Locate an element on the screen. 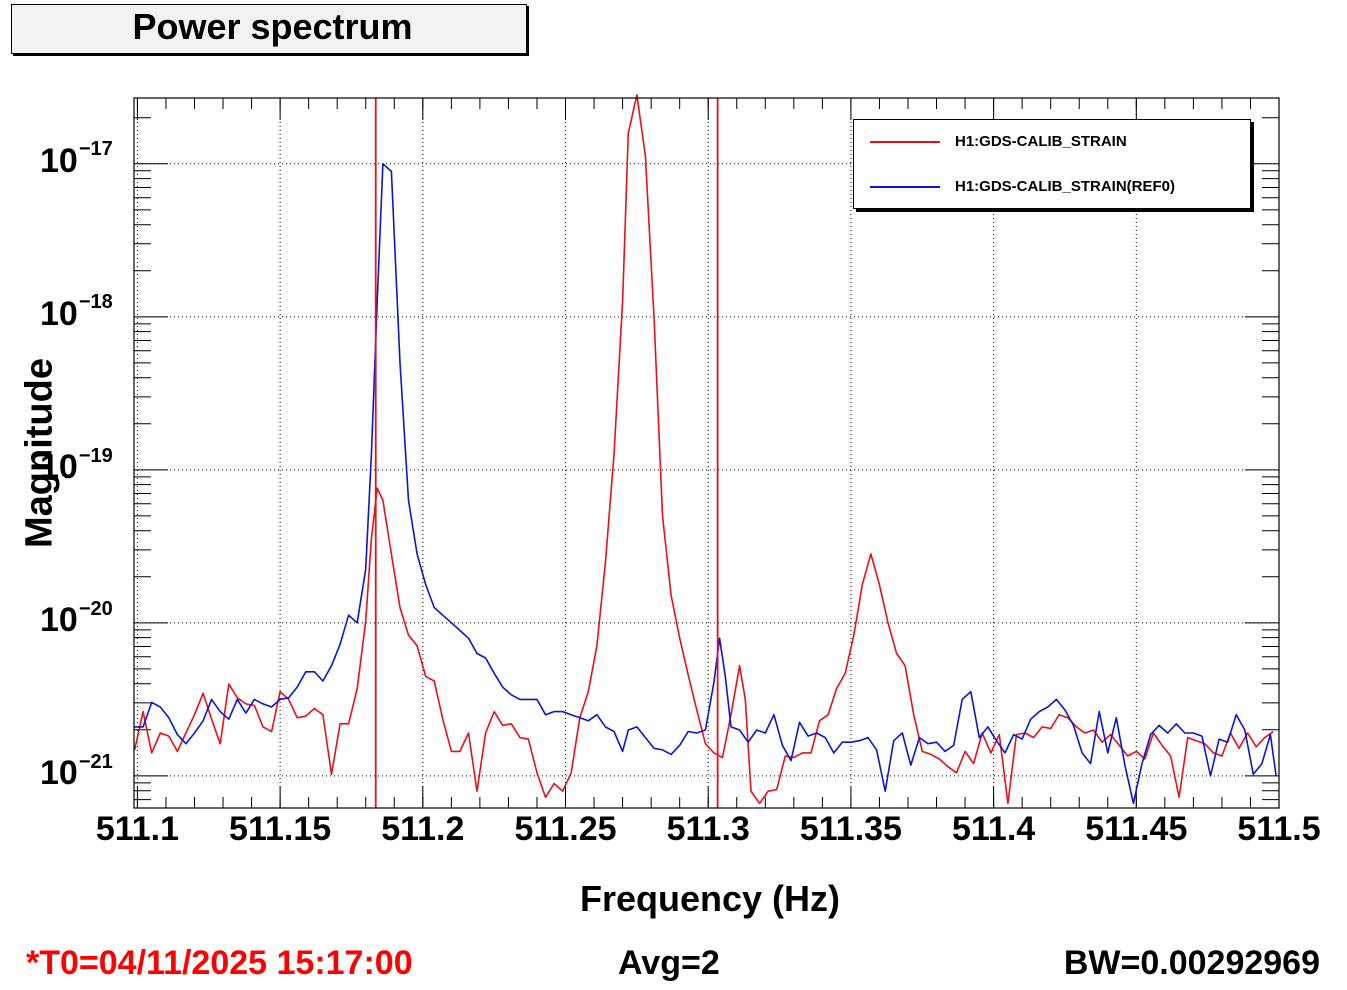 The height and width of the screenshot is (990, 1347). y-tick-exponent: −17 is located at coordinates (95, 149).